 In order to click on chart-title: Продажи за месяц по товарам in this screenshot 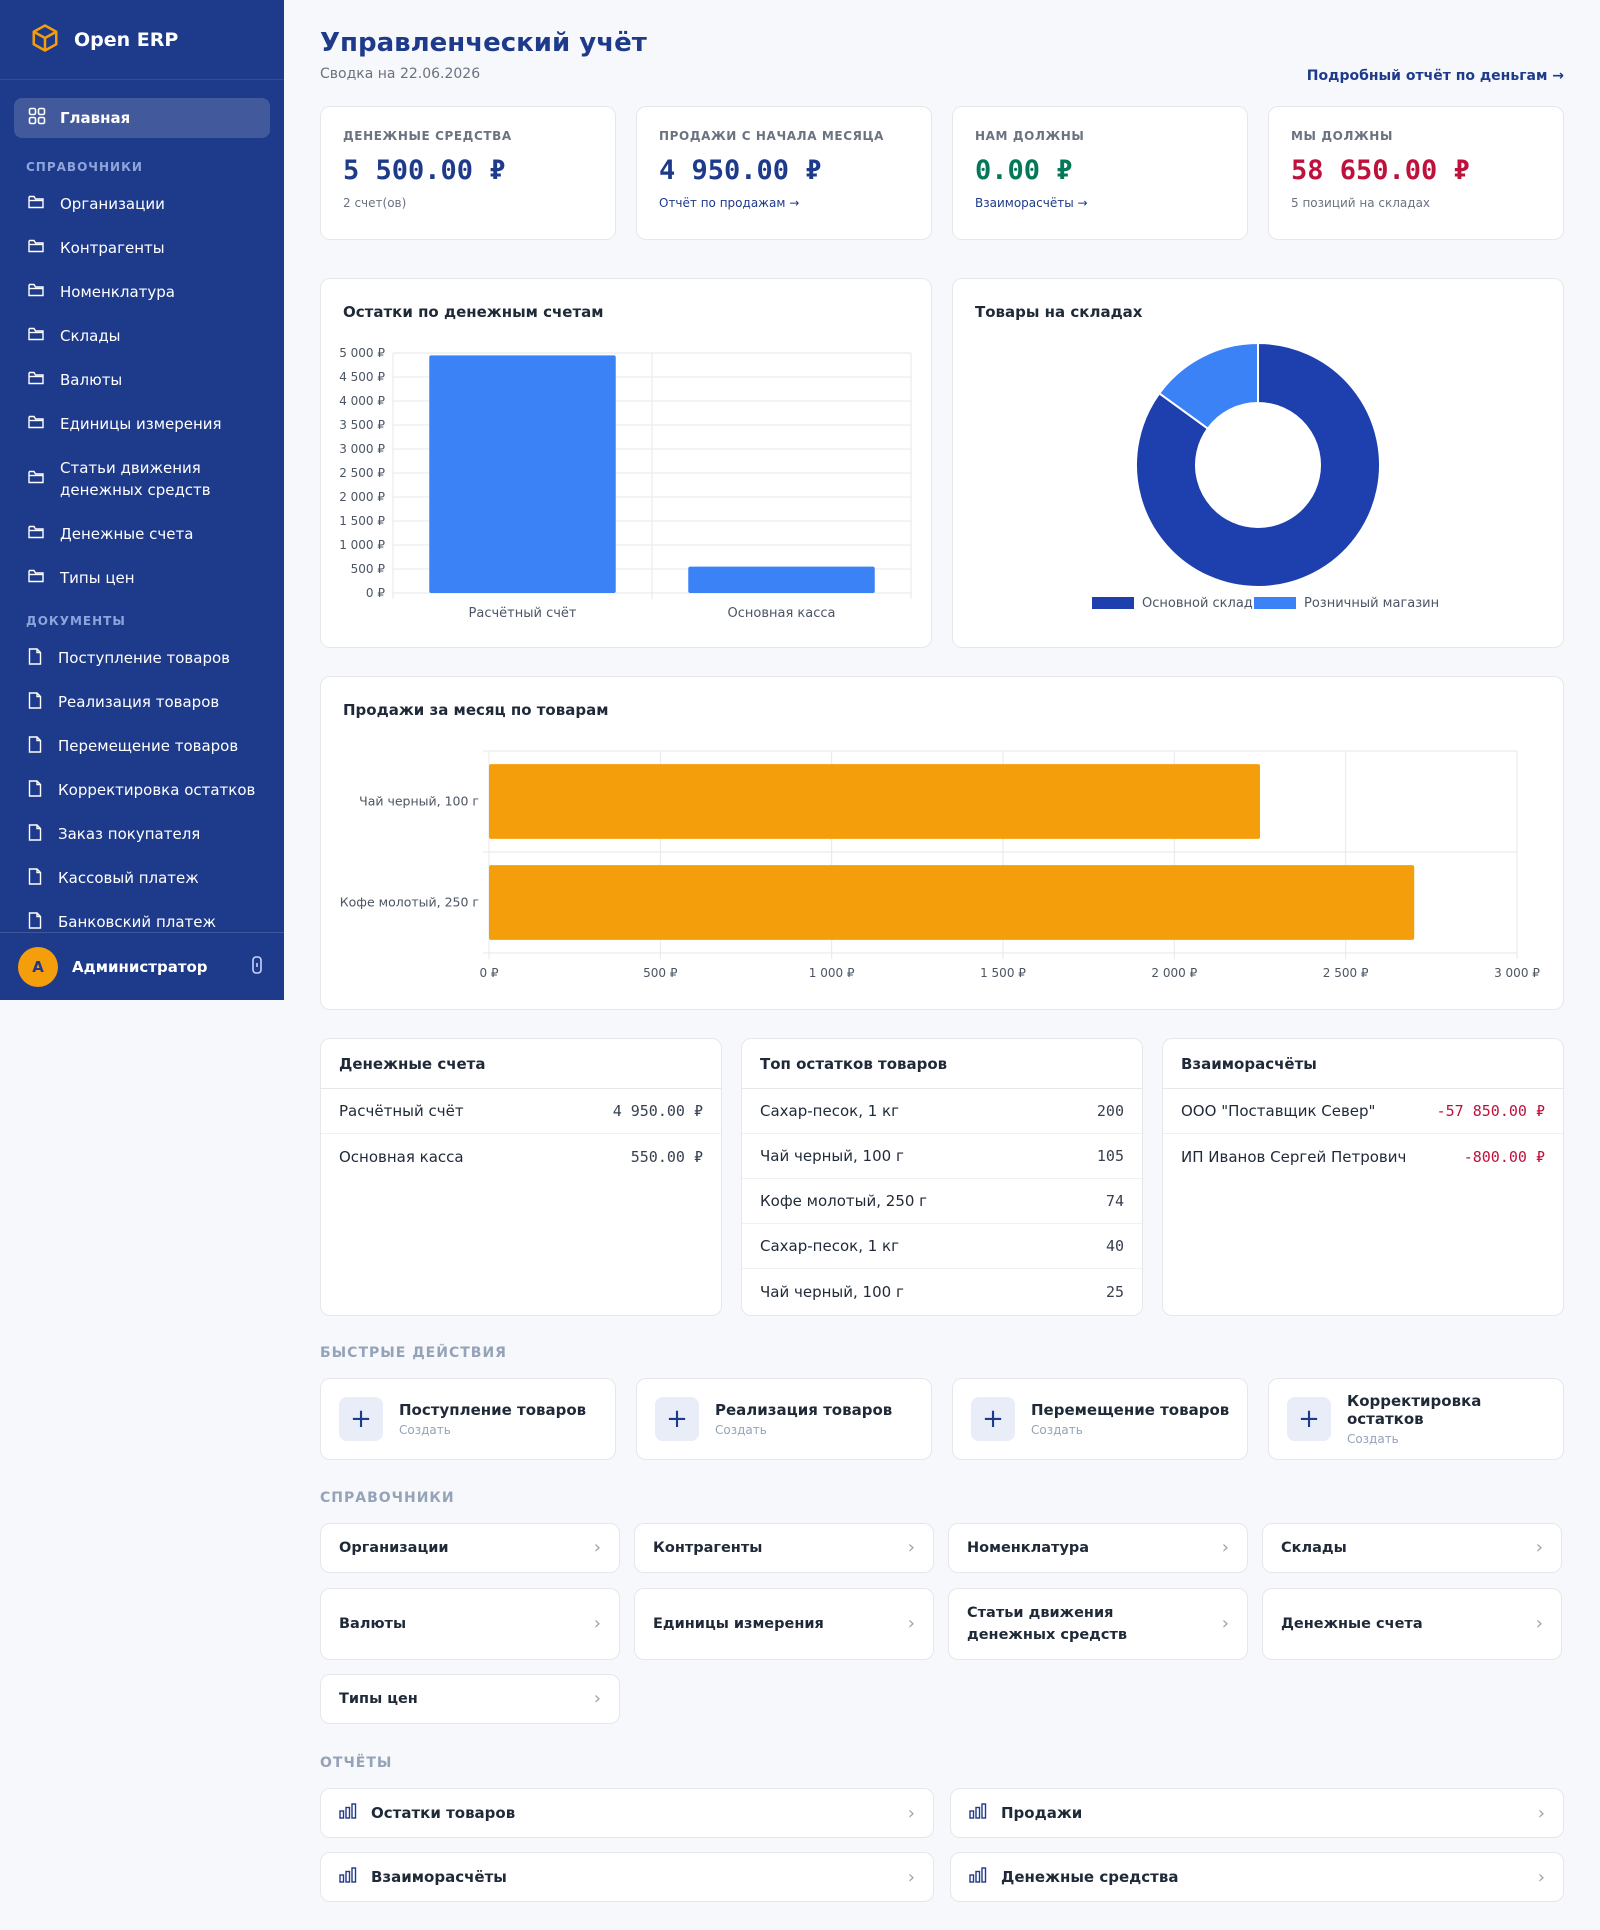, I will do `click(476, 710)`.